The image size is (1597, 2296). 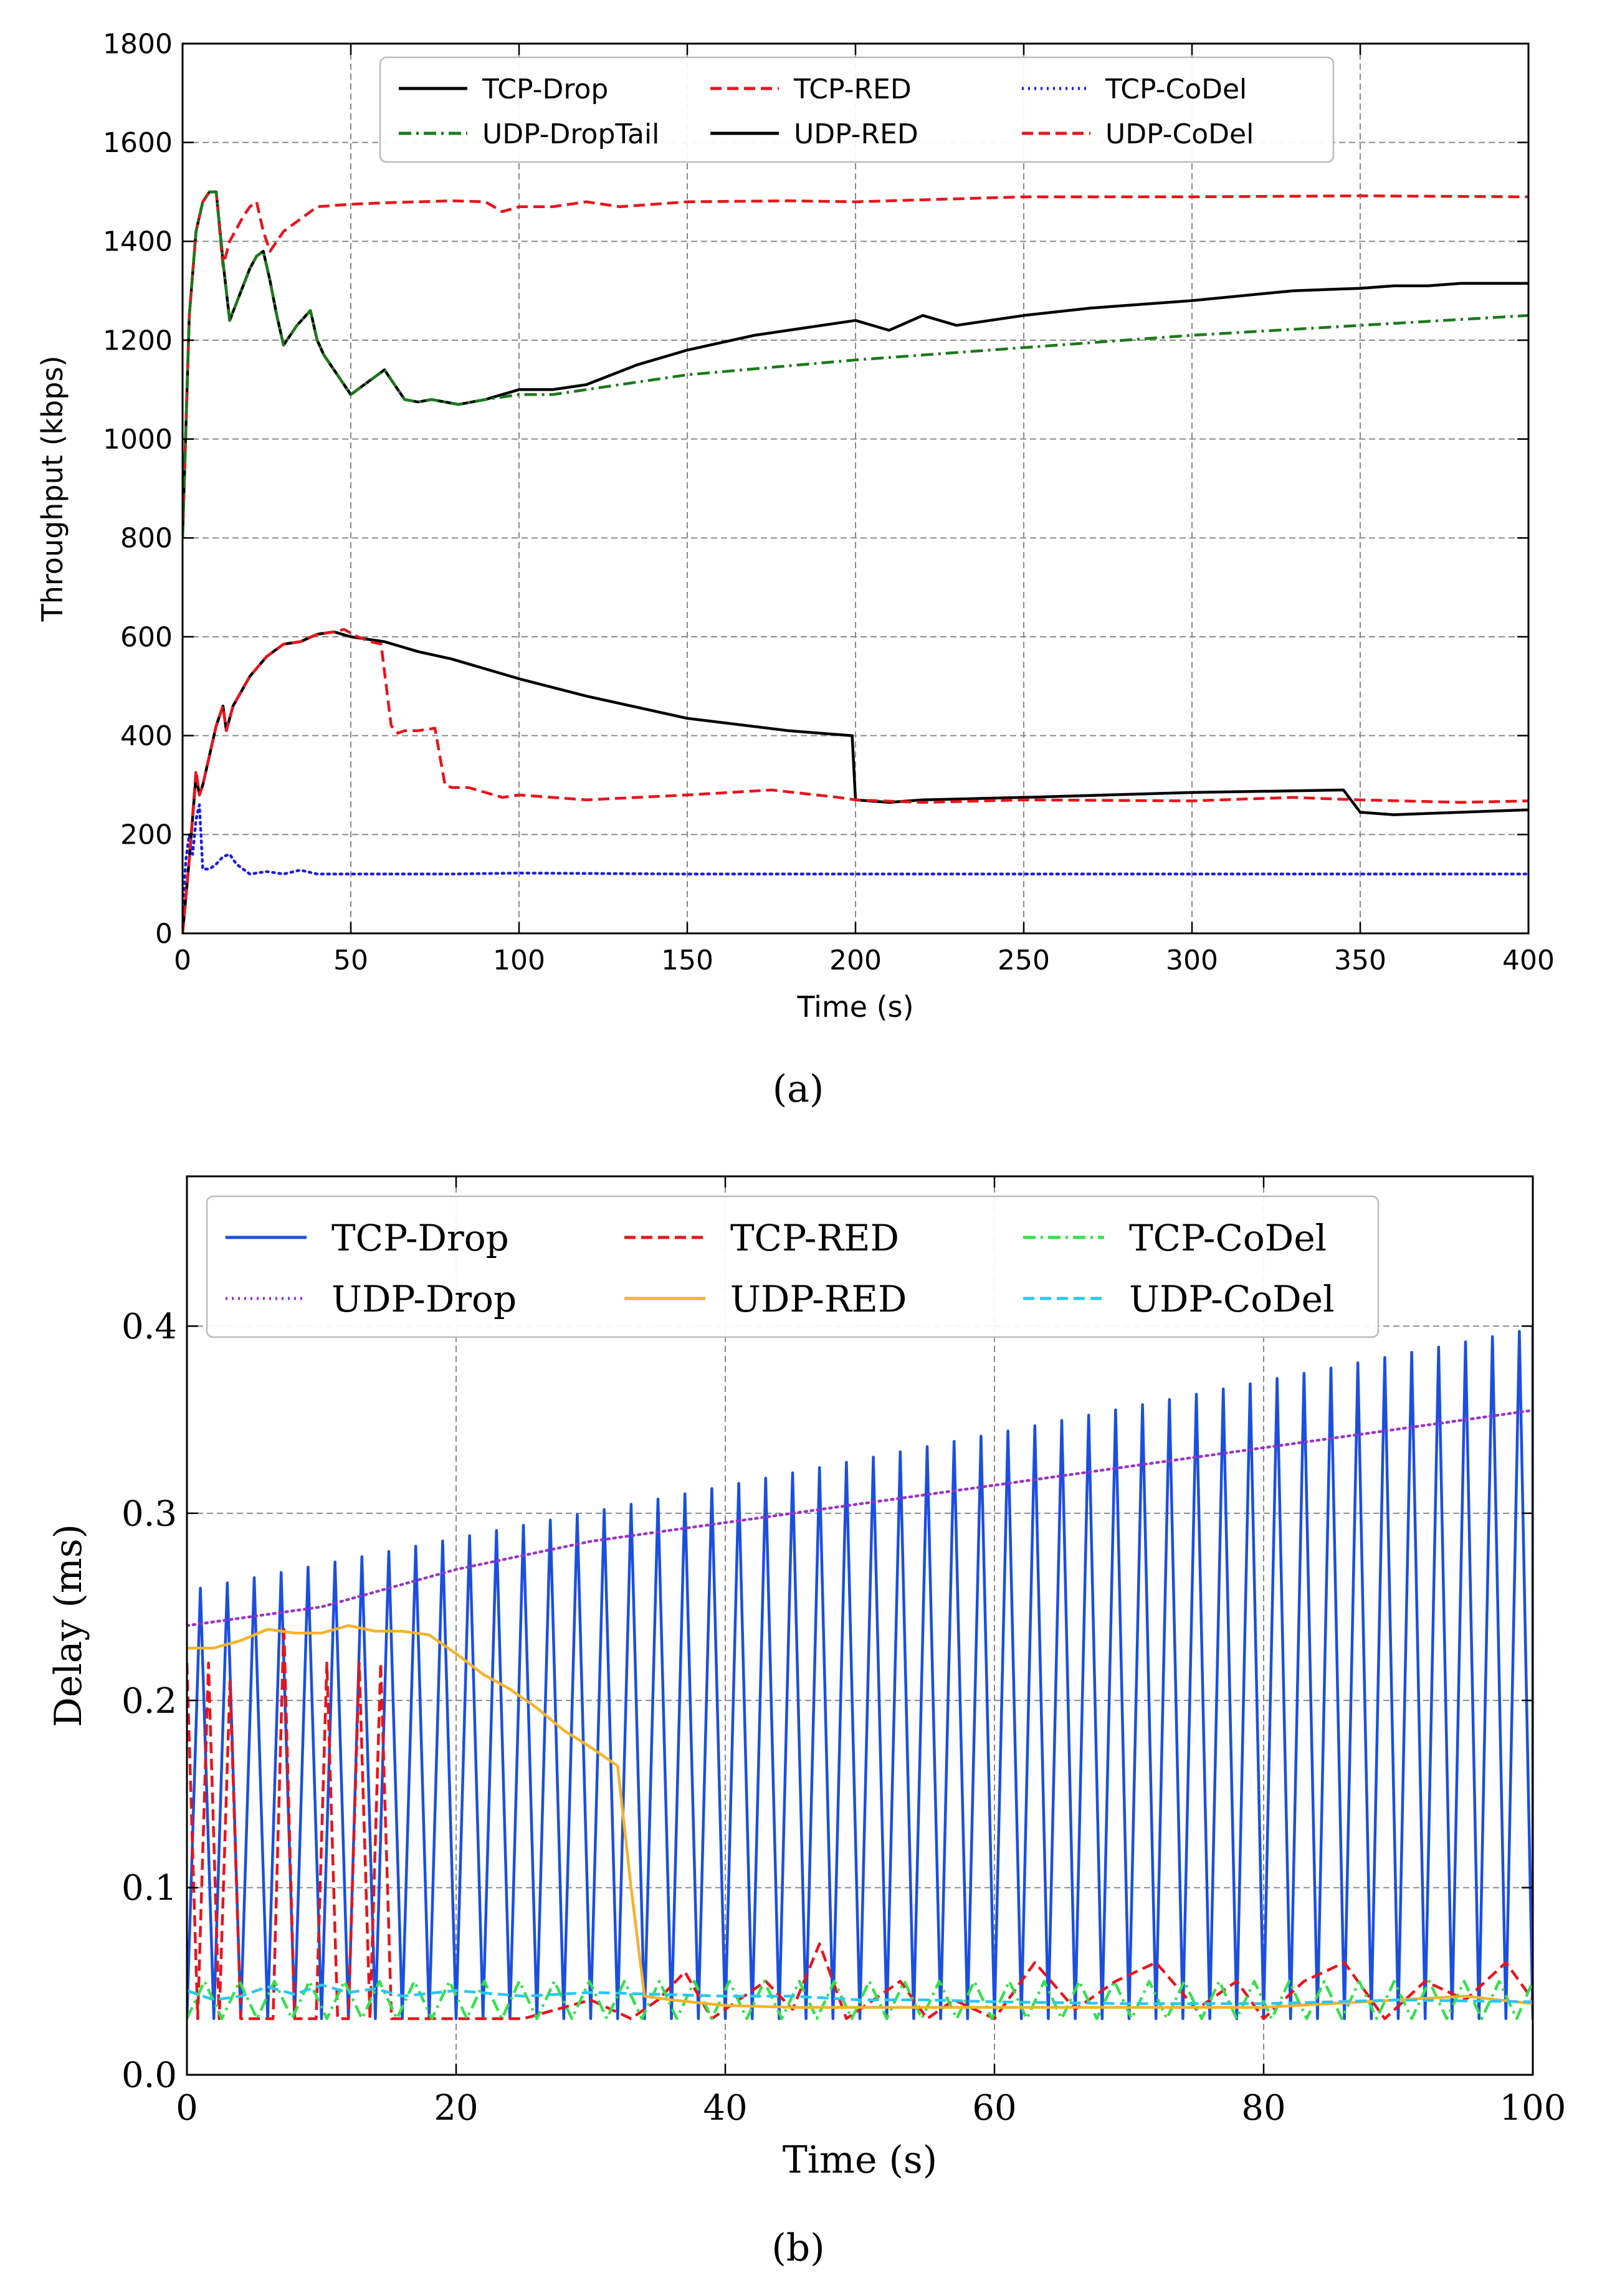 What do you see at coordinates (149, 1888) in the screenshot?
I see `y-tick-label: 0.1` at bounding box center [149, 1888].